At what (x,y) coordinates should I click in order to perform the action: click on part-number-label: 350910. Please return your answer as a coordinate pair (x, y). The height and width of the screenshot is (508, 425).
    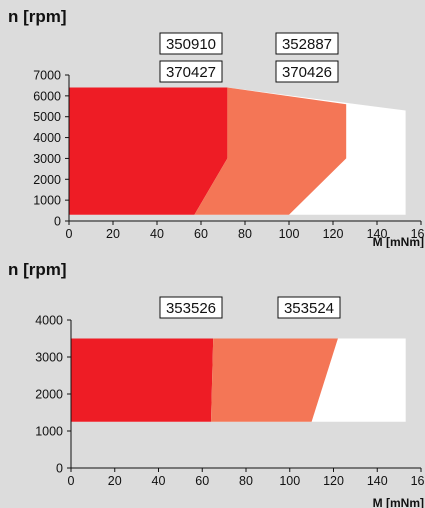
    Looking at the image, I should click on (191, 43).